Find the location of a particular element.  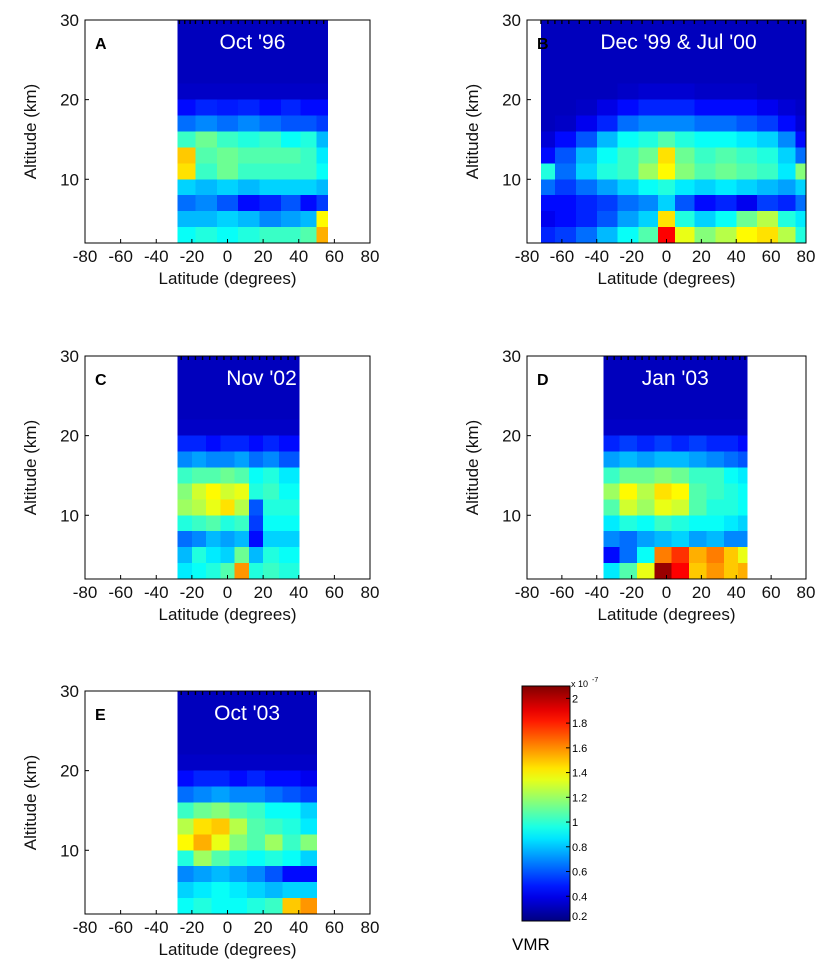

x-tick-label: 20 is located at coordinates (701, 592).